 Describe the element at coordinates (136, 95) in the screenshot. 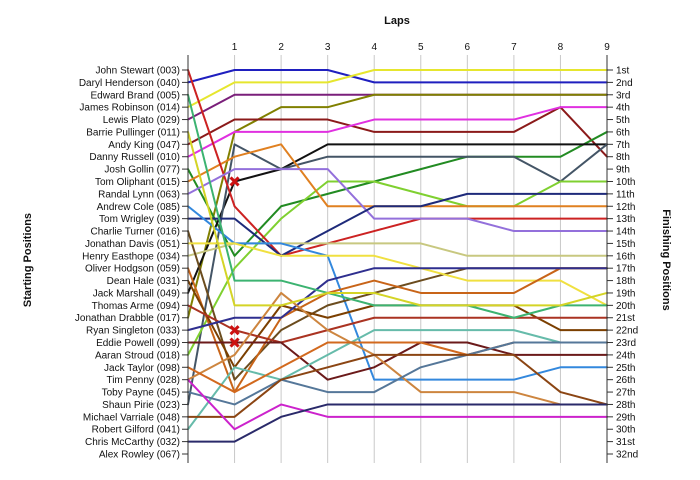

I see `start-position-label: Edward Brand (005)` at that location.